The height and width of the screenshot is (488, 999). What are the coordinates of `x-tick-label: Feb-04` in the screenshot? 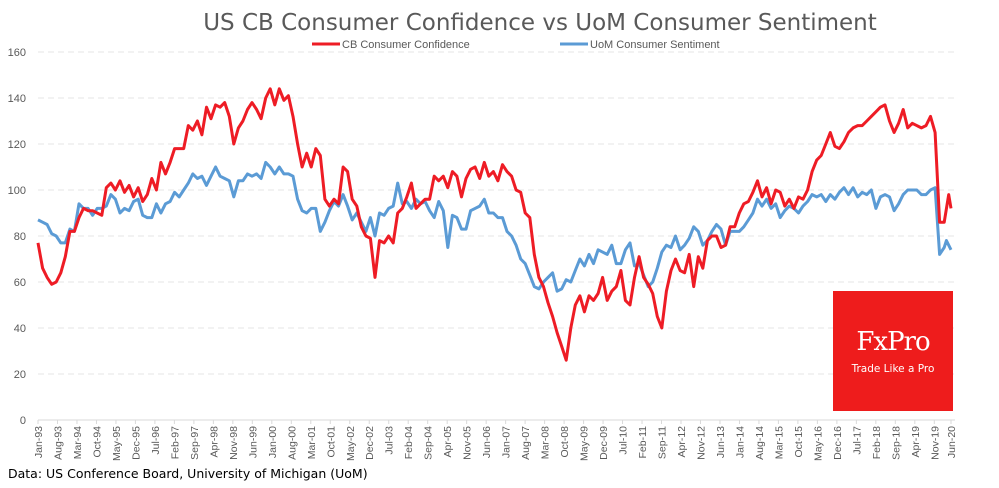 It's located at (409, 442).